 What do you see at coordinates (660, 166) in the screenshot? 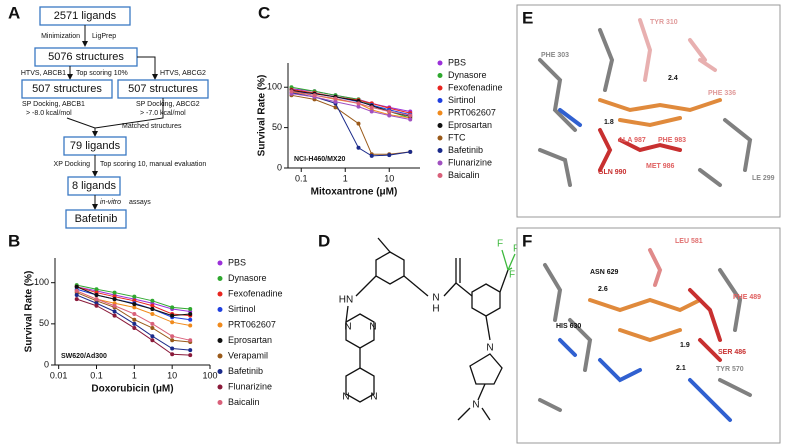
I see `residue-label: MET 986` at bounding box center [660, 166].